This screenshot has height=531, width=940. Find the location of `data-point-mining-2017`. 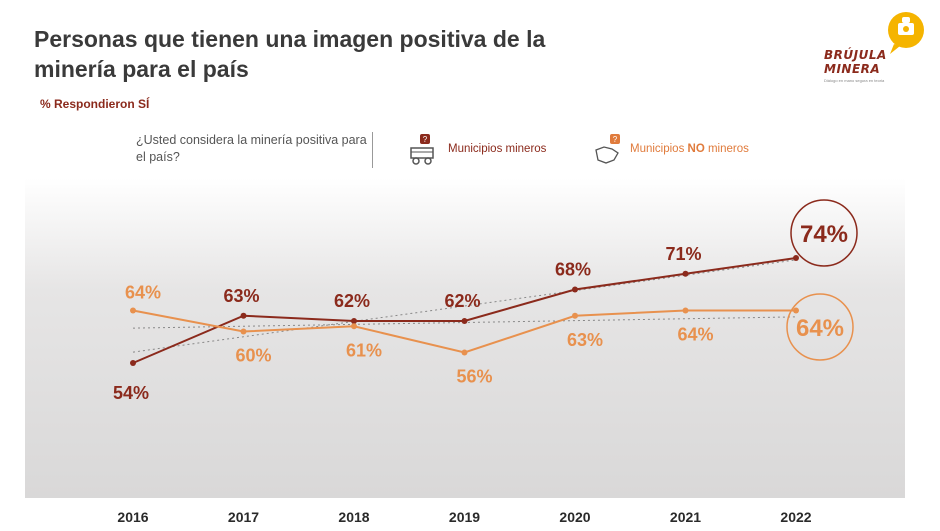

data-point-mining-2017 is located at coordinates (243, 315).